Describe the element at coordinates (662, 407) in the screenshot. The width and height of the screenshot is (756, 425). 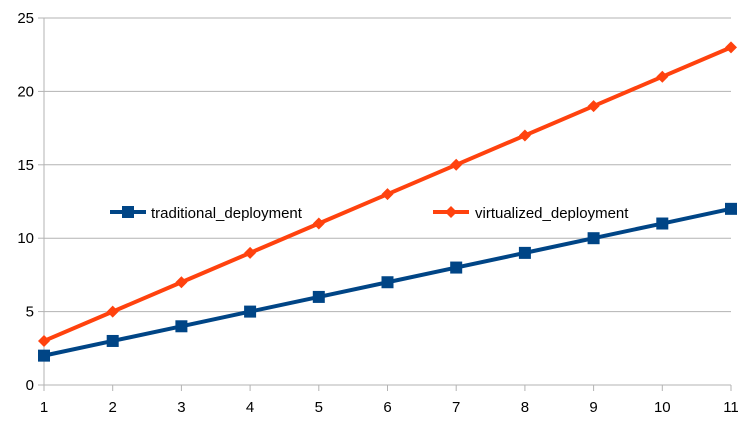
I see `x-tick-label: 10` at that location.